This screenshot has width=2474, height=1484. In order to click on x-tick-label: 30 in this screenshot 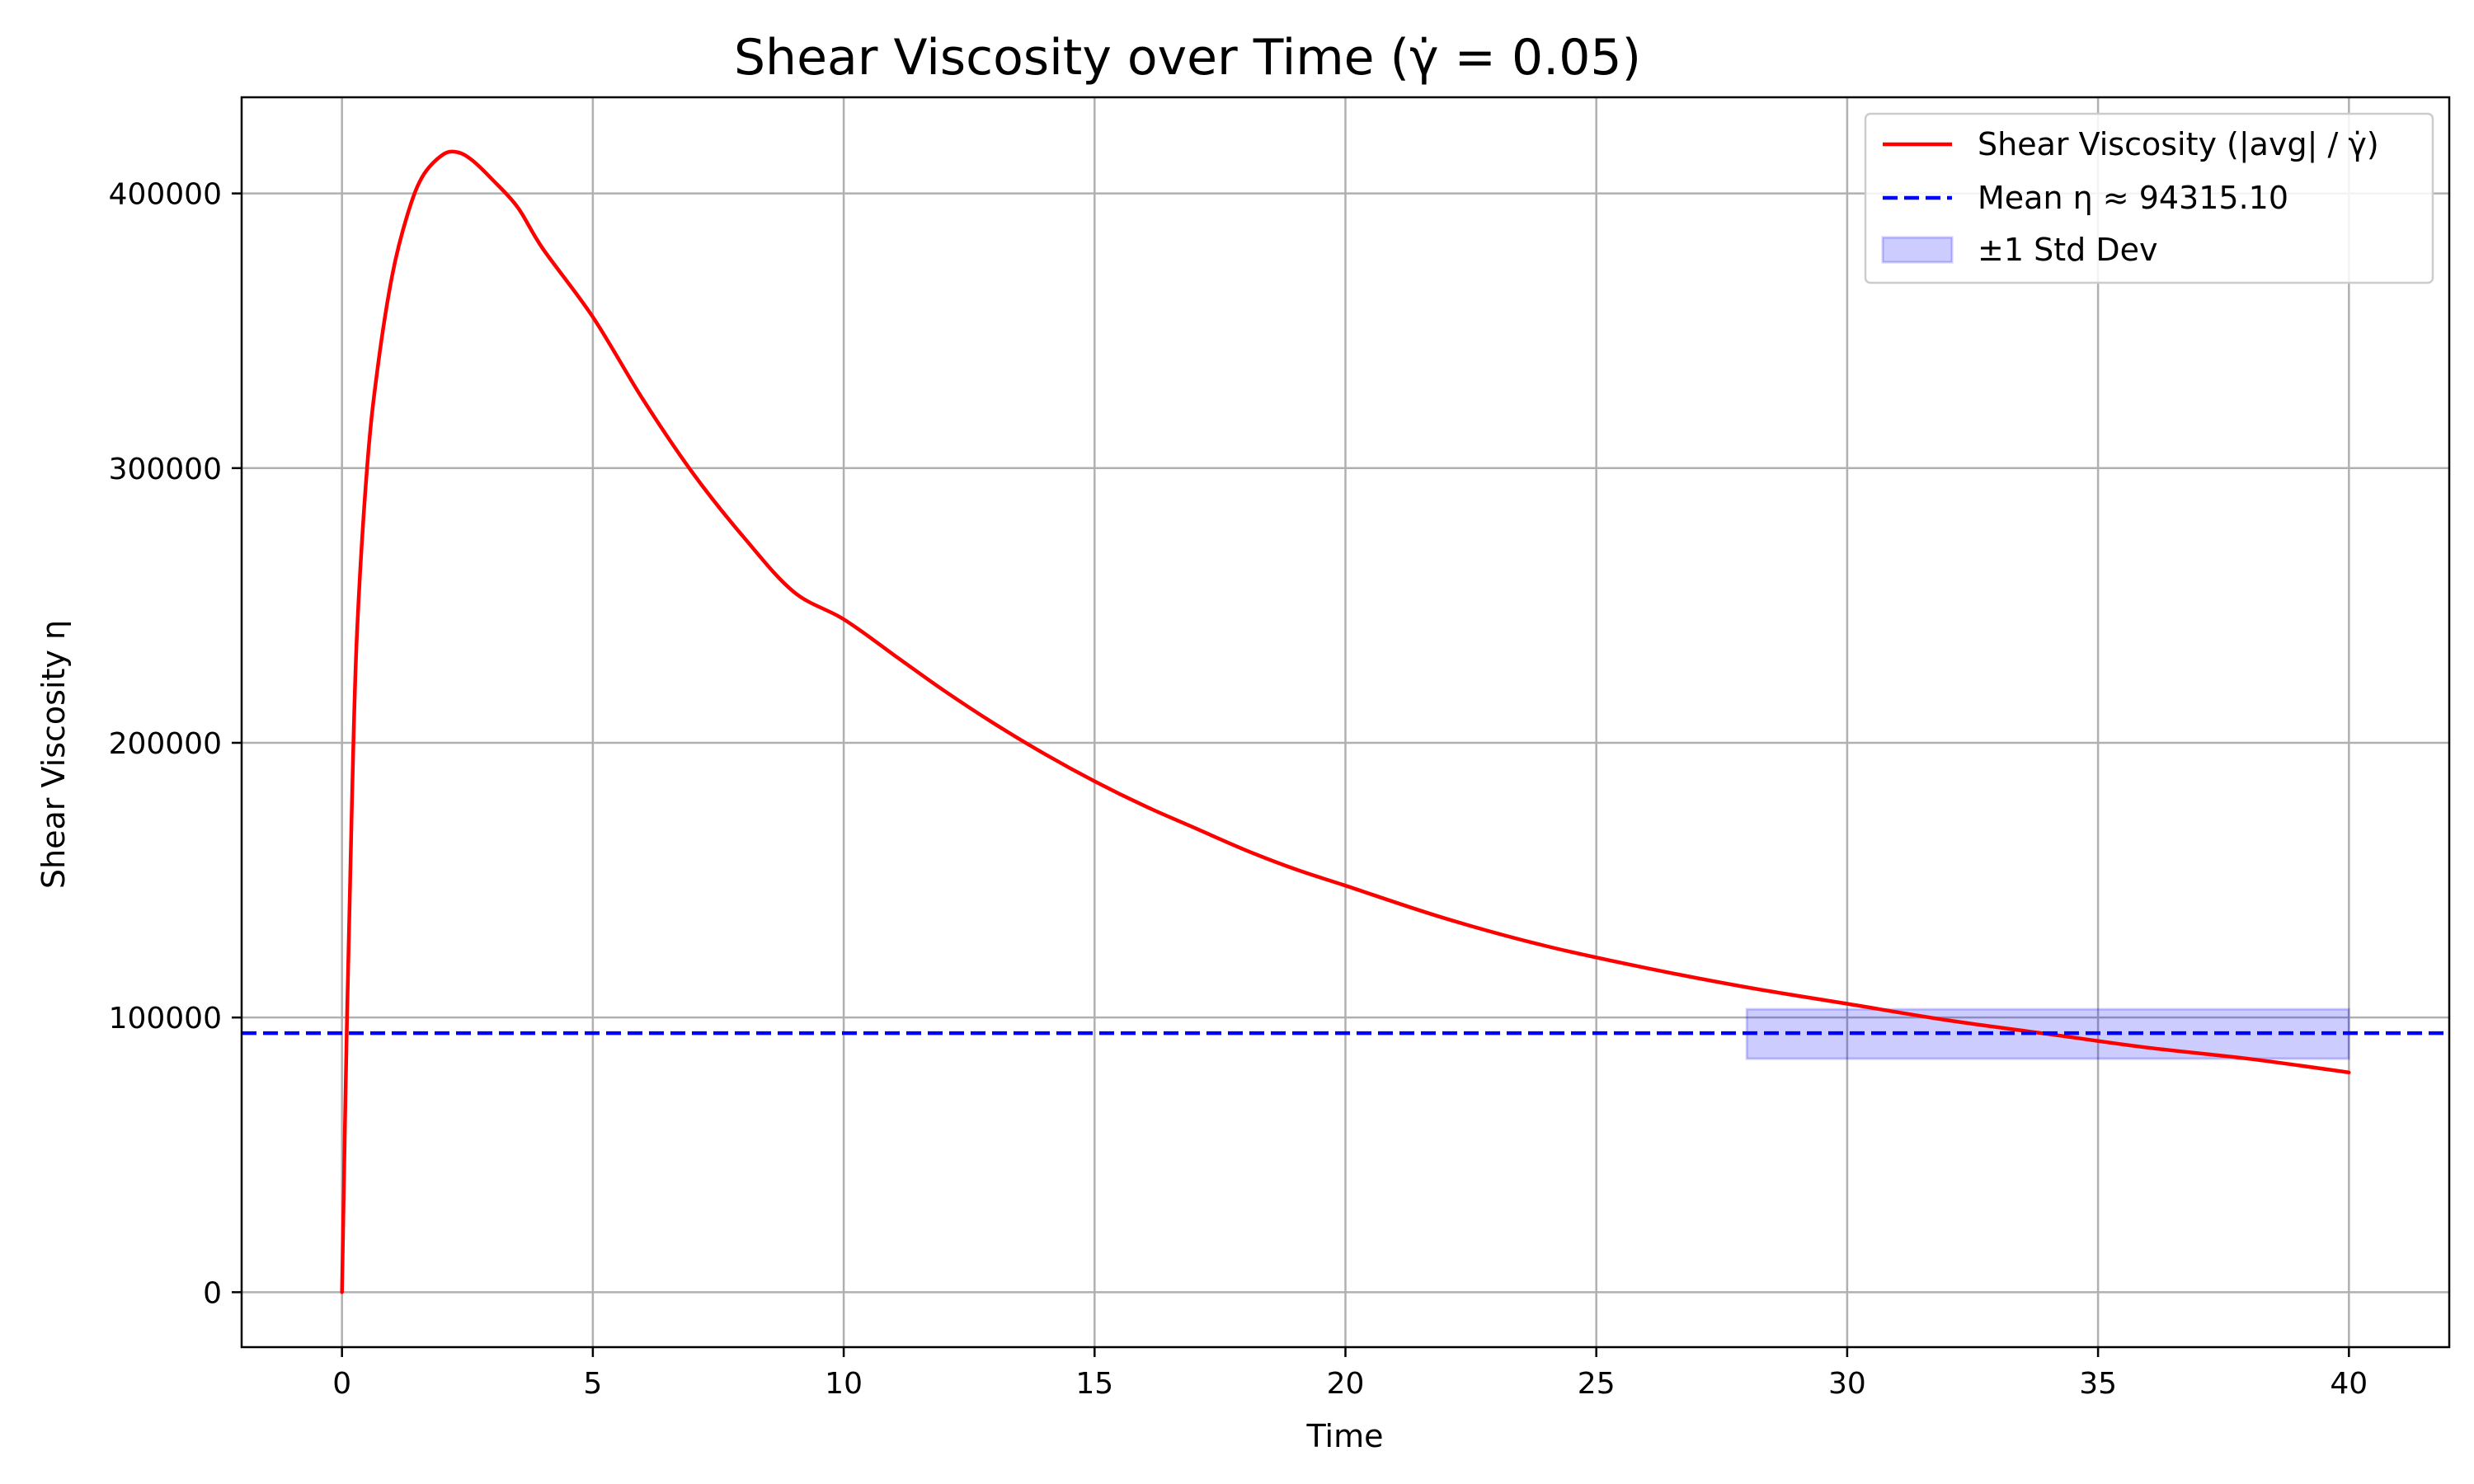, I will do `click(1847, 1384)`.